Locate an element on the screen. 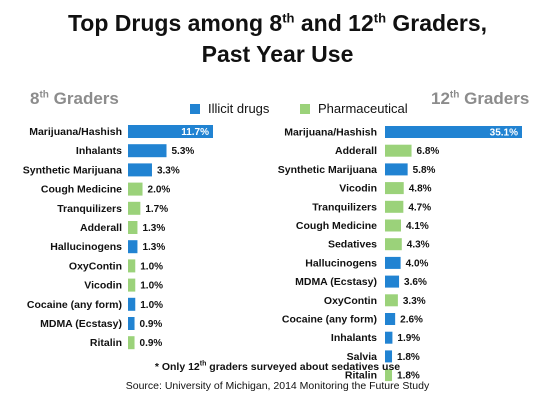 The height and width of the screenshot is (412, 555). value-label: 5.8% is located at coordinates (424, 170).